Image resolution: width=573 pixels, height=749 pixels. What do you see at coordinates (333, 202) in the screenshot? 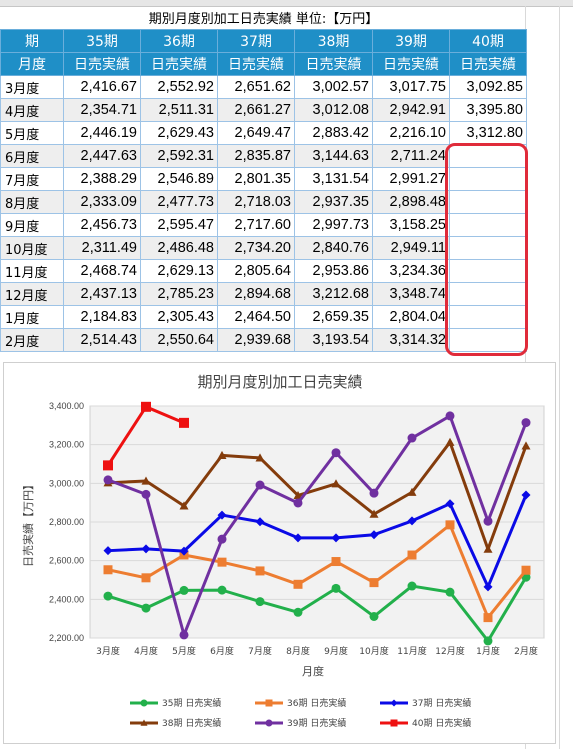
I see `value-cell: 2,937.35` at bounding box center [333, 202].